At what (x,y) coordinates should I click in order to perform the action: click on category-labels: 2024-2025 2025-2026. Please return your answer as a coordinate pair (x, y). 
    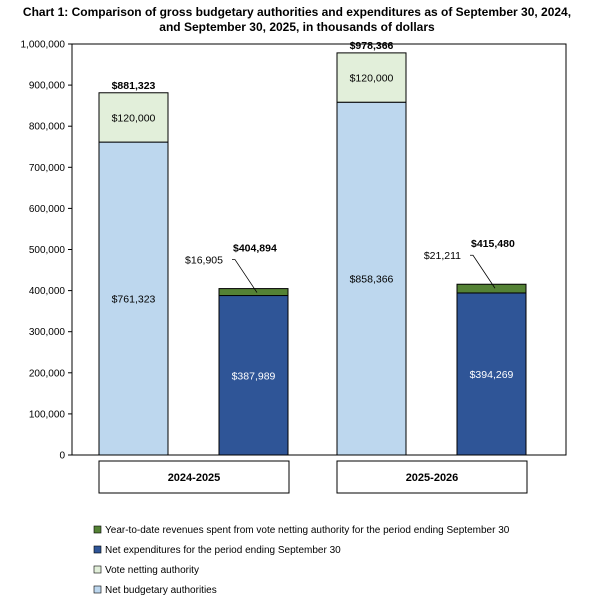
    Looking at the image, I should click on (313, 477).